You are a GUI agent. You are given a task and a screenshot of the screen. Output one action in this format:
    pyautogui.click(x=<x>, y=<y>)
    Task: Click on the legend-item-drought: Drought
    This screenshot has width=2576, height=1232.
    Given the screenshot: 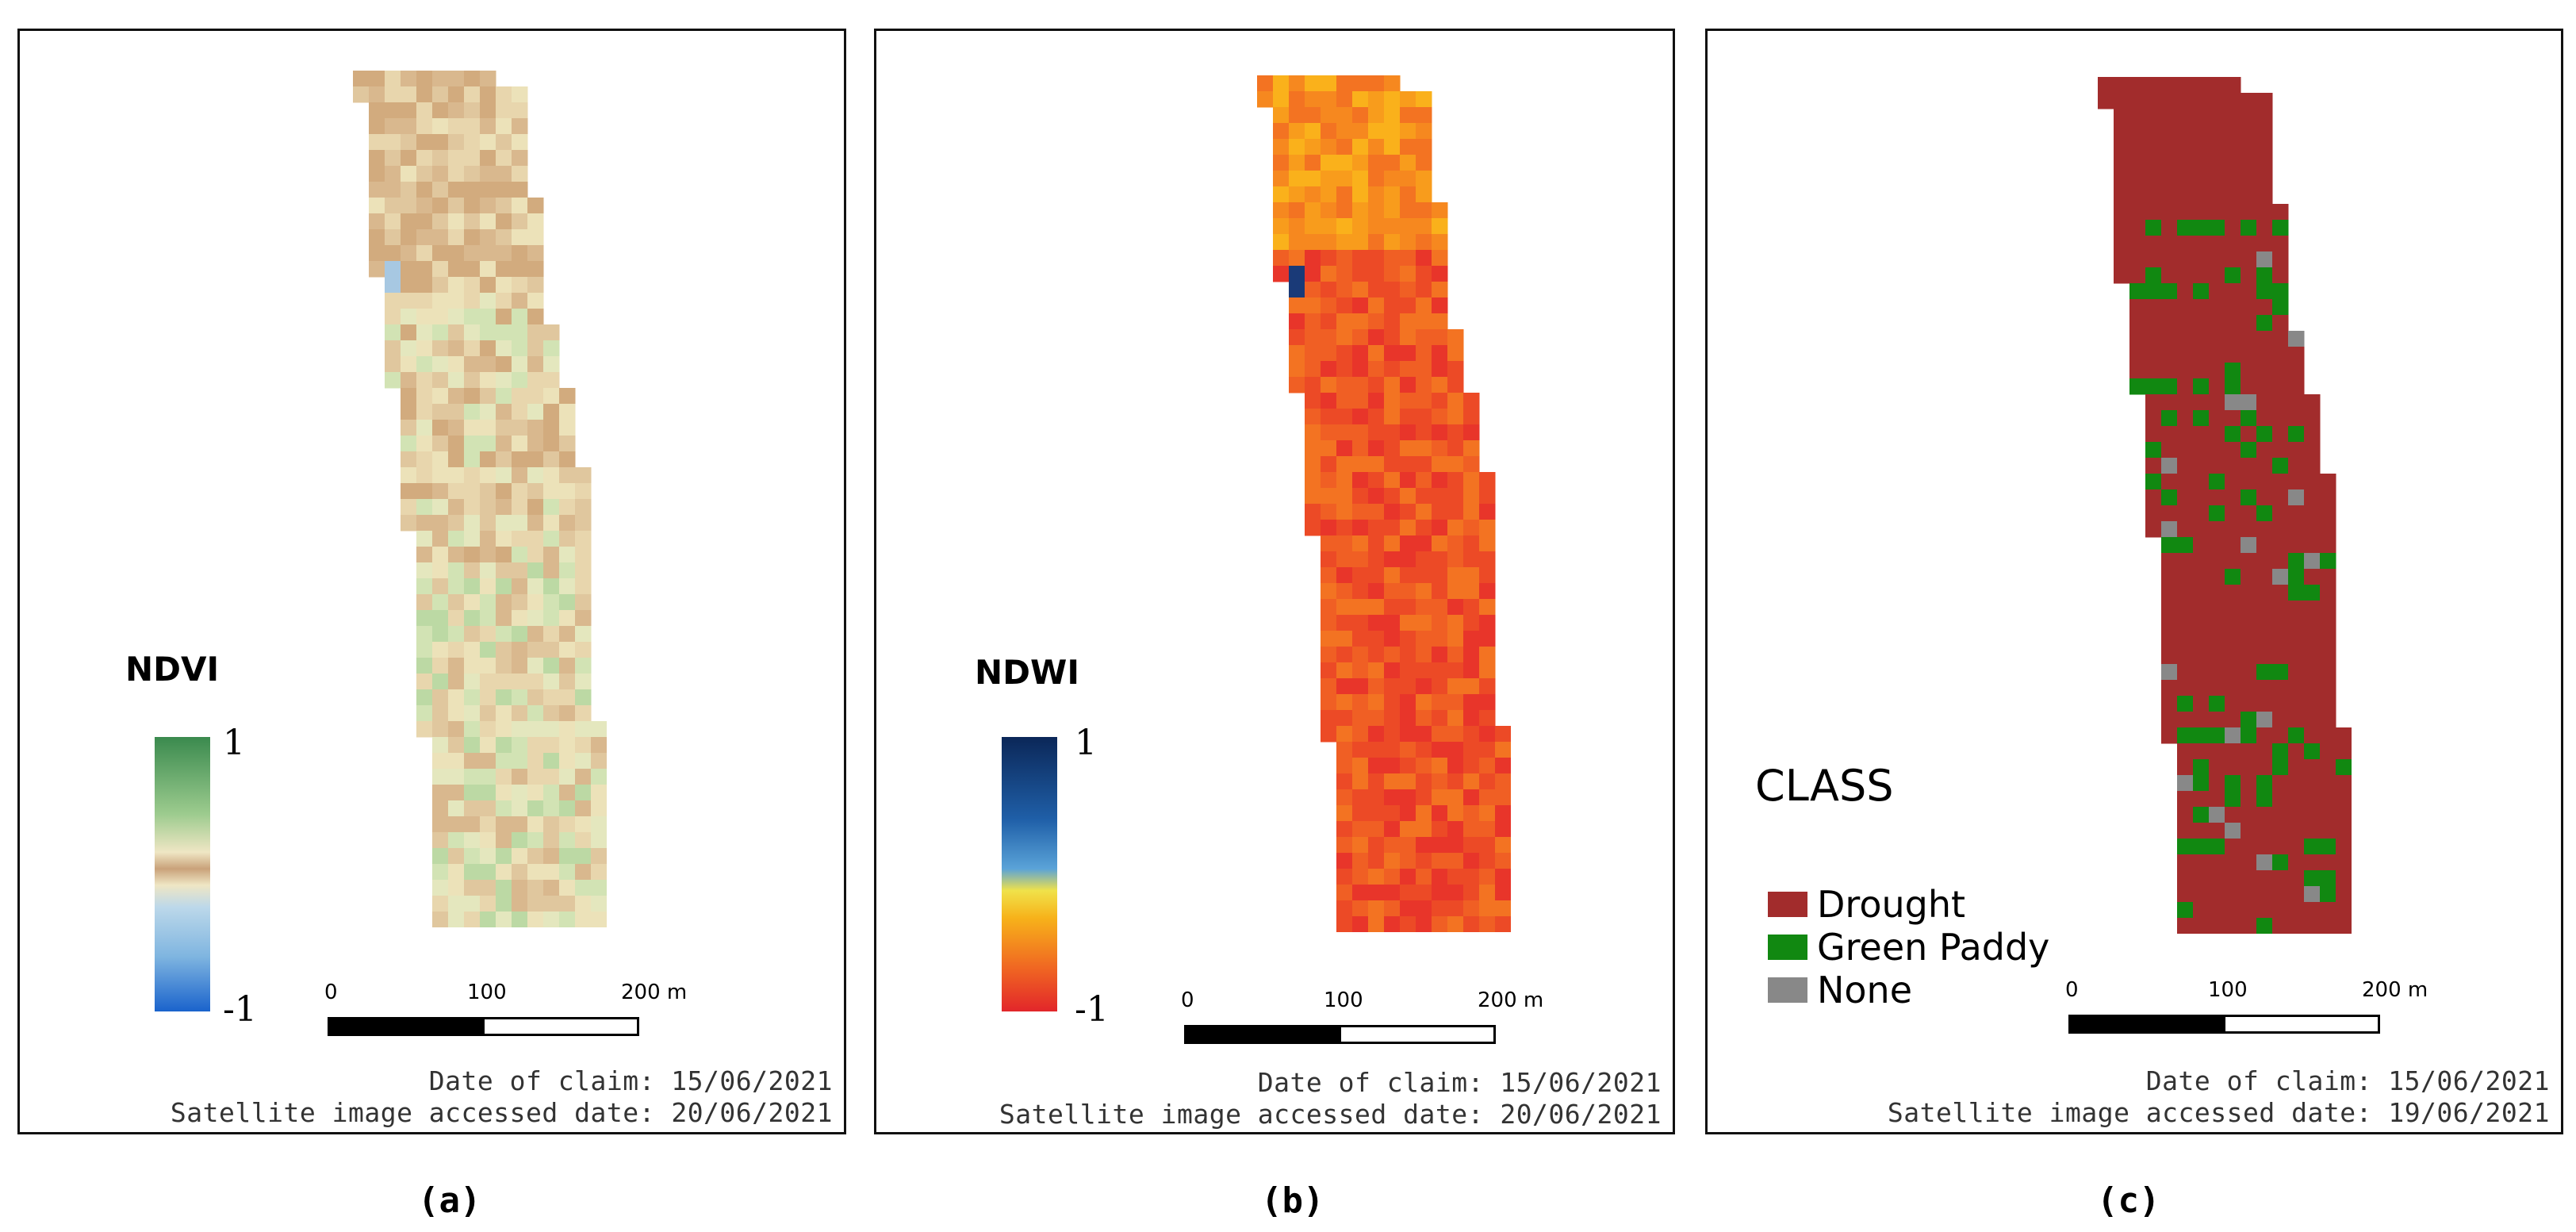 What is the action you would take?
    pyautogui.click(x=1867, y=904)
    